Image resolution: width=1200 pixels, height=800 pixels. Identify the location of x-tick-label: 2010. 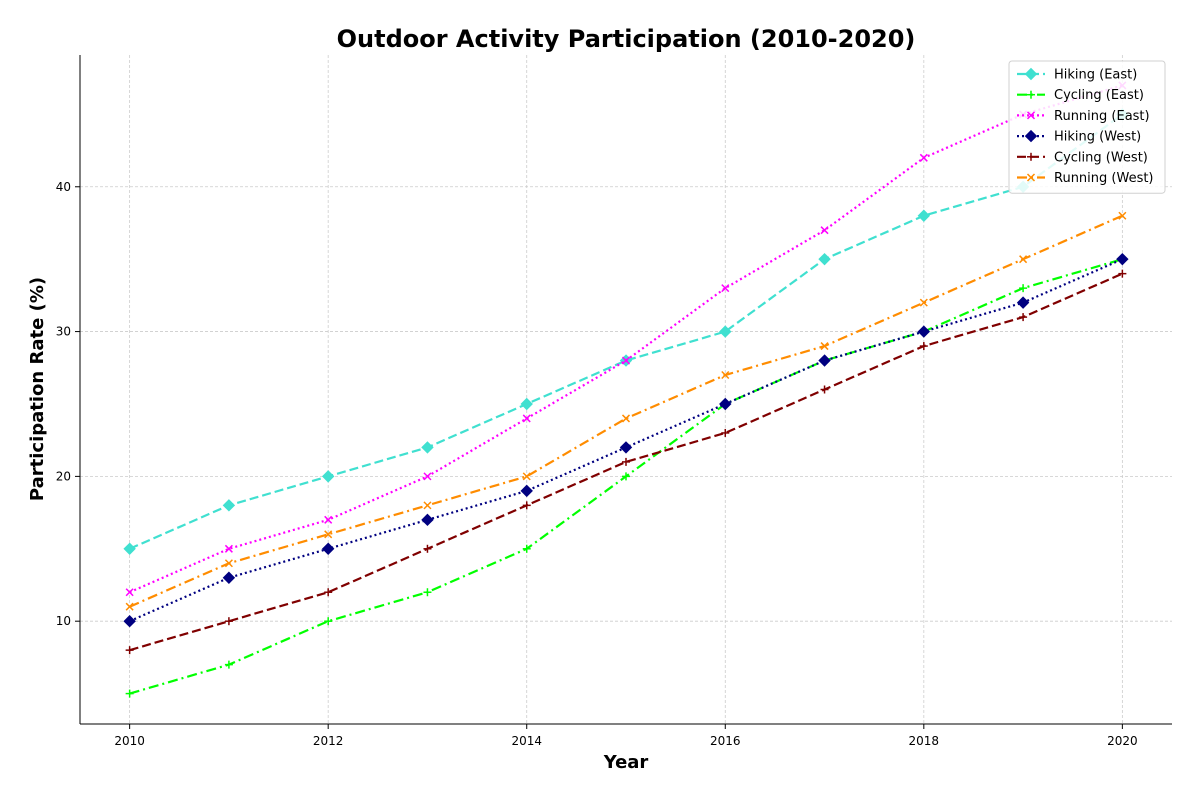
(129, 741).